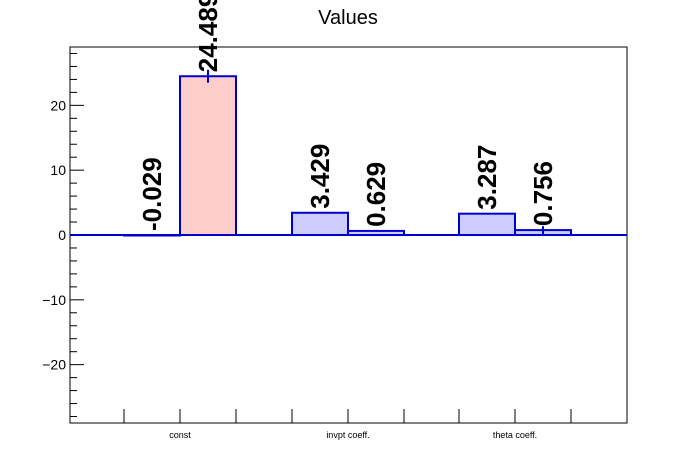  What do you see at coordinates (58, 170) in the screenshot?
I see `y-tick-label: 10` at bounding box center [58, 170].